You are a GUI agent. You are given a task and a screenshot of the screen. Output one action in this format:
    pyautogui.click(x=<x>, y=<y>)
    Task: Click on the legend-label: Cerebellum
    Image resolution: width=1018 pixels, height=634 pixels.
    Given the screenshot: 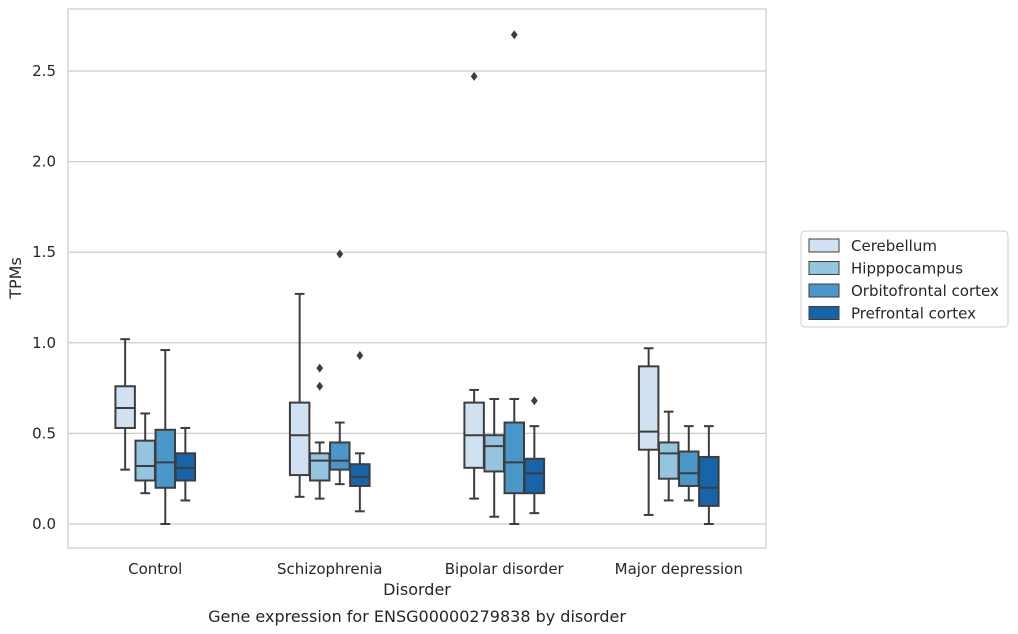 What is the action you would take?
    pyautogui.click(x=894, y=246)
    